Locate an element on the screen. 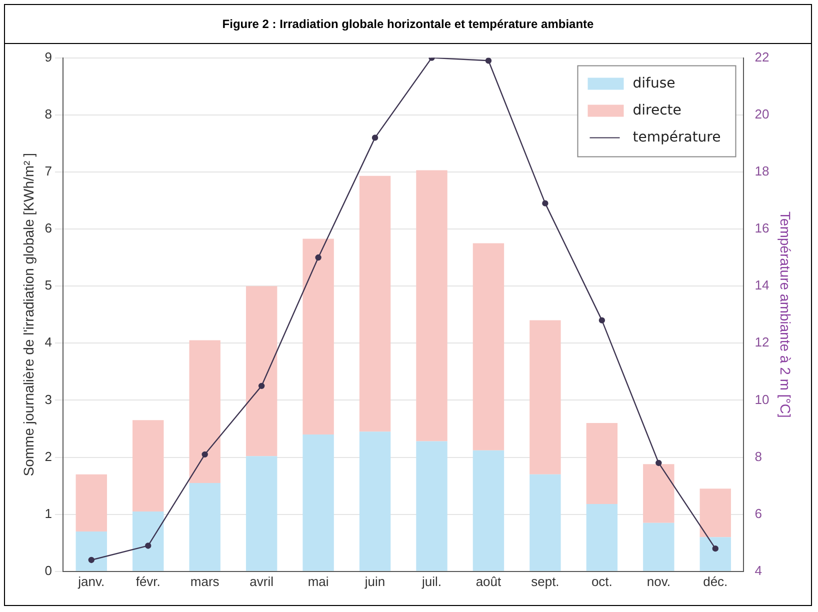 This screenshot has width=818, height=612. y2-tick-label: 10 is located at coordinates (762, 399).